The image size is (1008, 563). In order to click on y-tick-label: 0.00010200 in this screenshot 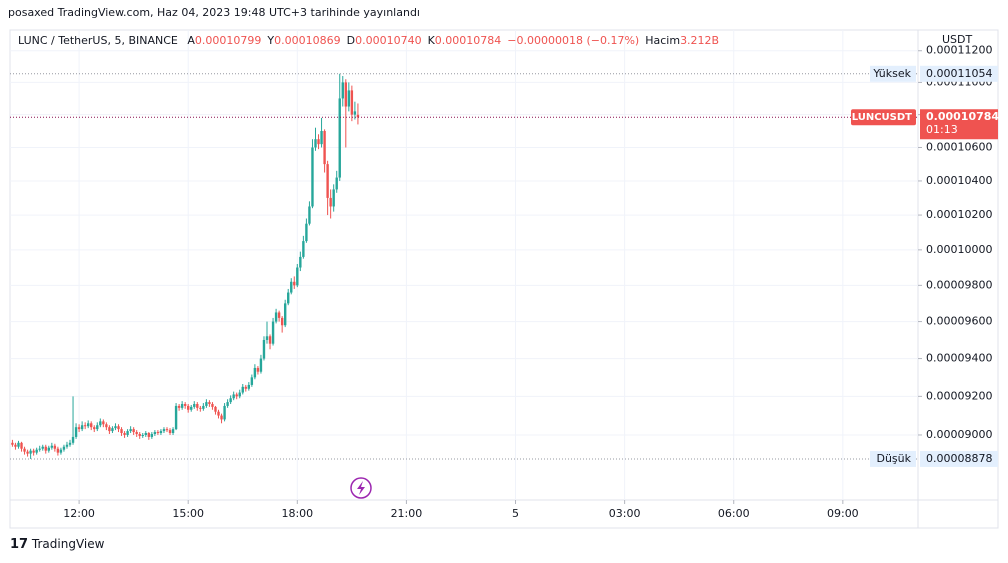, I will do `click(959, 214)`.